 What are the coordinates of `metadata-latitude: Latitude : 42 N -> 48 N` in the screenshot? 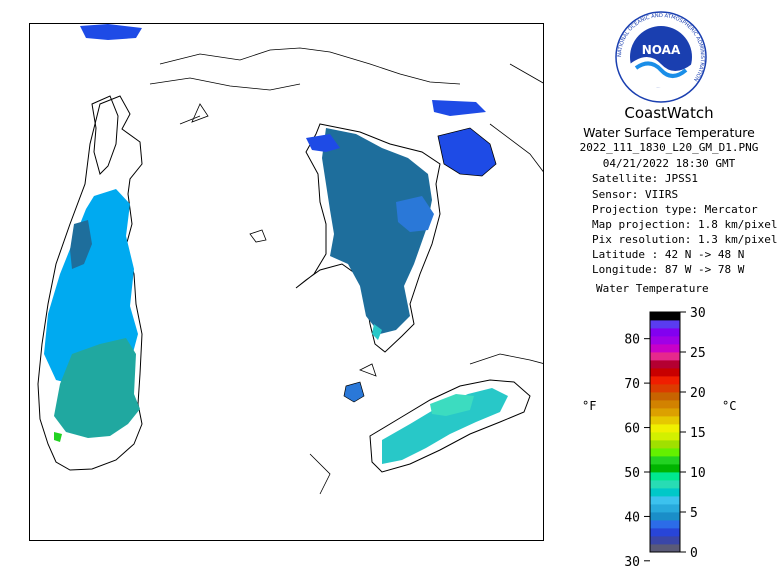 It's located at (668, 254).